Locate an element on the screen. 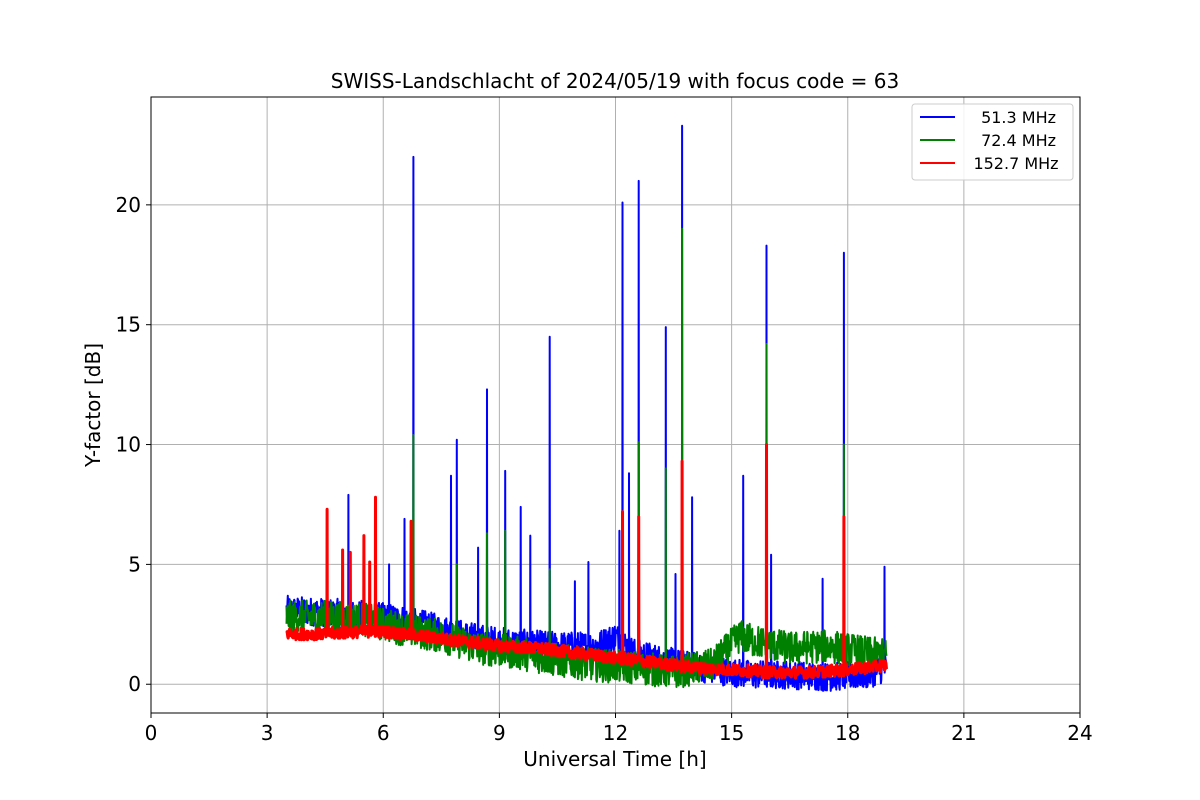 This screenshot has height=800, width=1200. legend-label-72-4: 72.4 MHz is located at coordinates (1016, 140).